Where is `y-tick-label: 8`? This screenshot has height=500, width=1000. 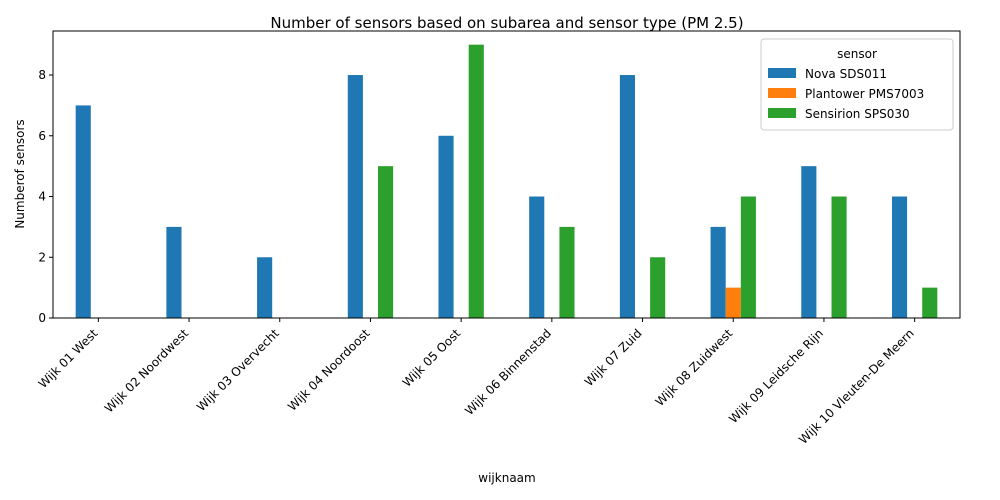
y-tick-label: 8 is located at coordinates (42, 75).